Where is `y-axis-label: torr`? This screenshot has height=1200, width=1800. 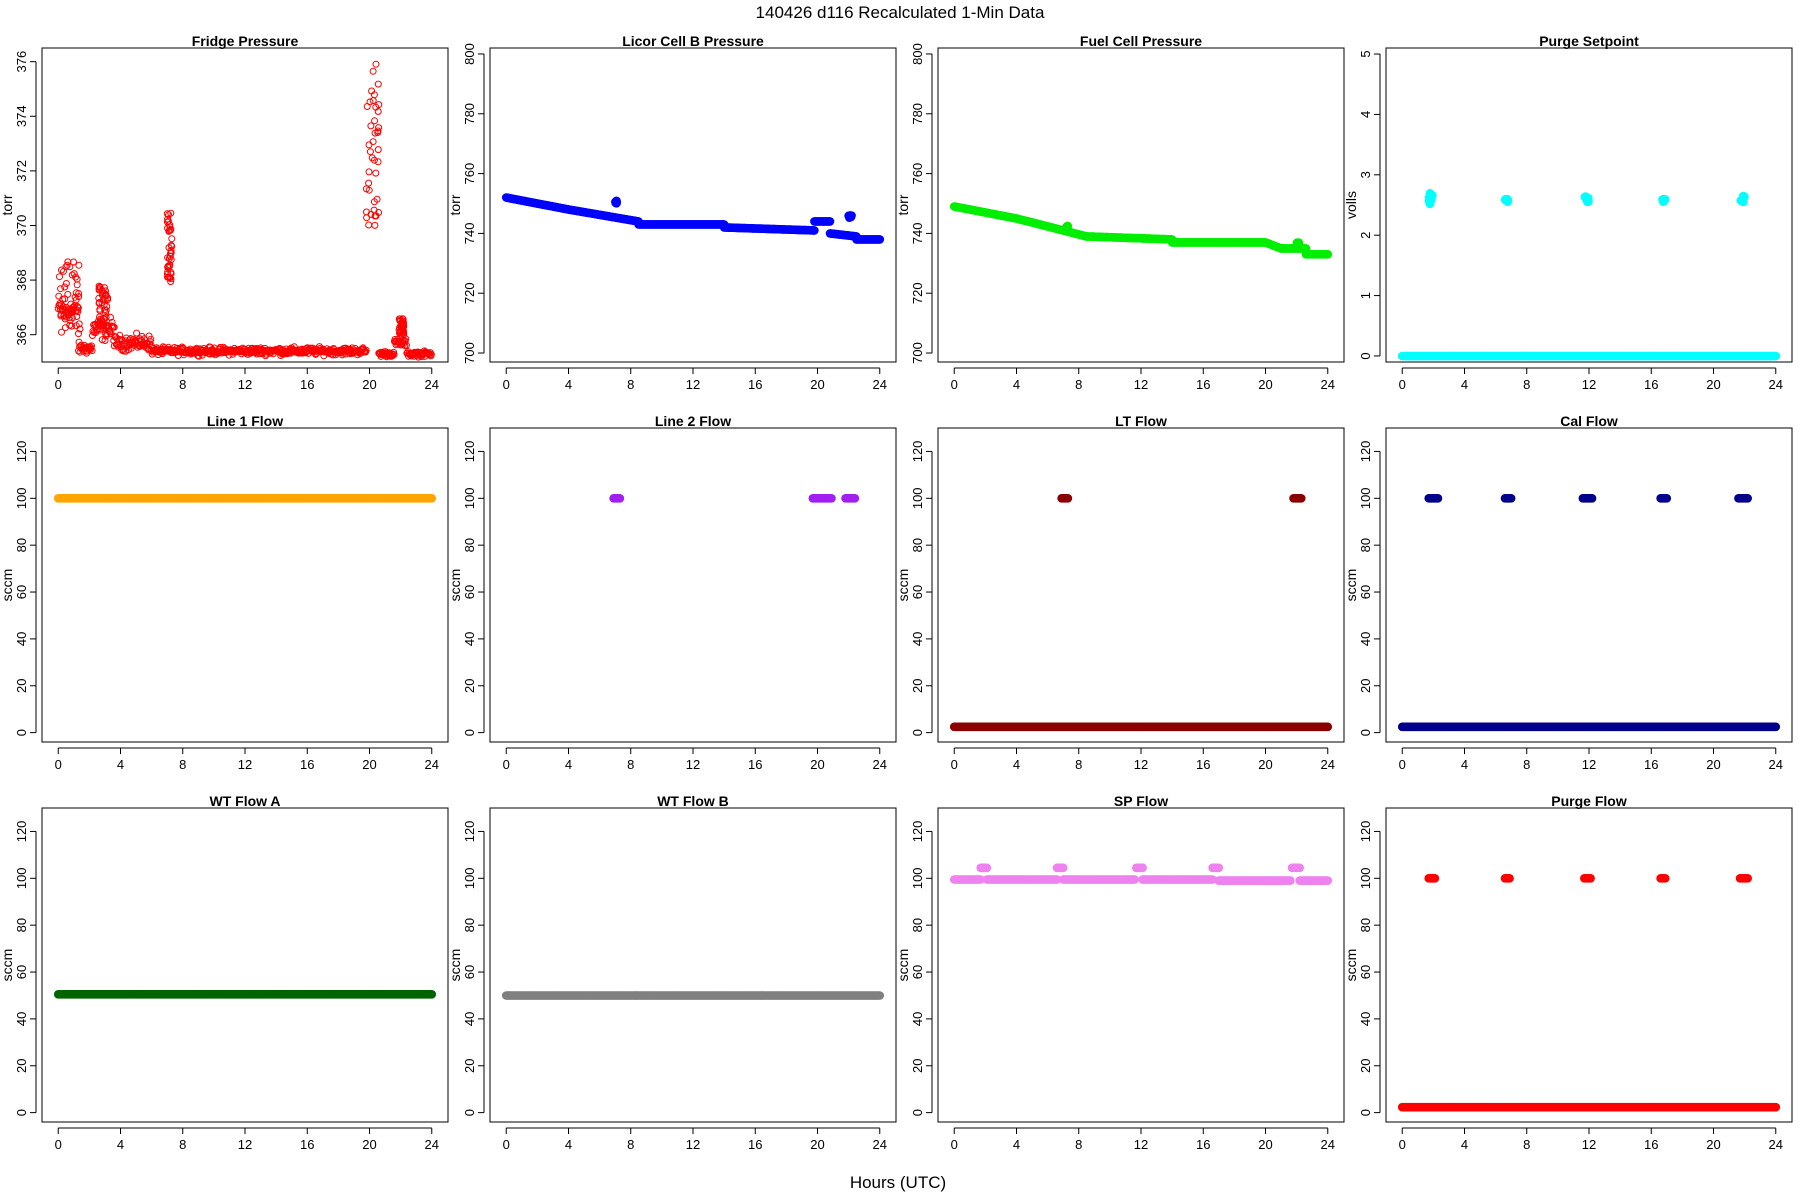 y-axis-label: torr is located at coordinates (455, 204).